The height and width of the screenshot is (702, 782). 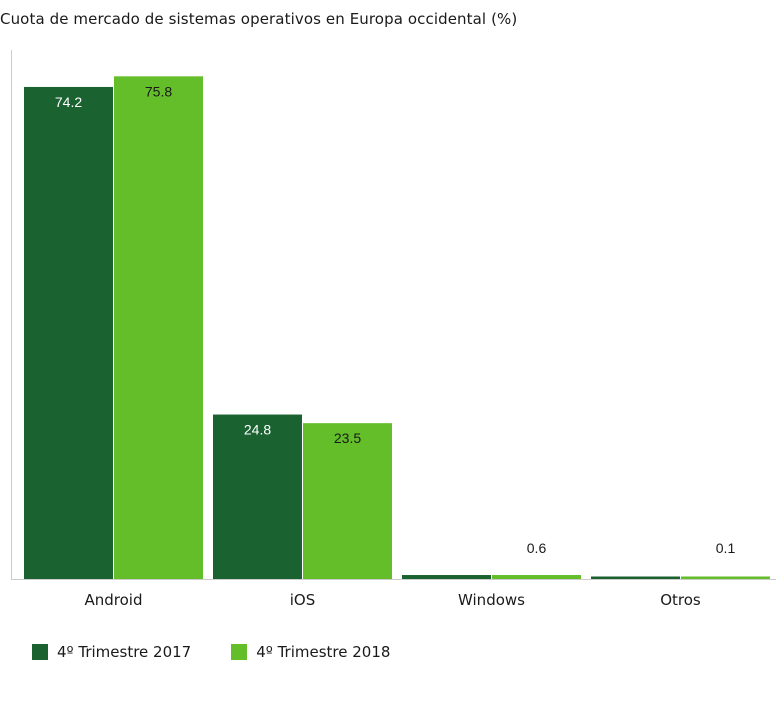 What do you see at coordinates (68, 102) in the screenshot?
I see `data-label-android-2017: 74.2` at bounding box center [68, 102].